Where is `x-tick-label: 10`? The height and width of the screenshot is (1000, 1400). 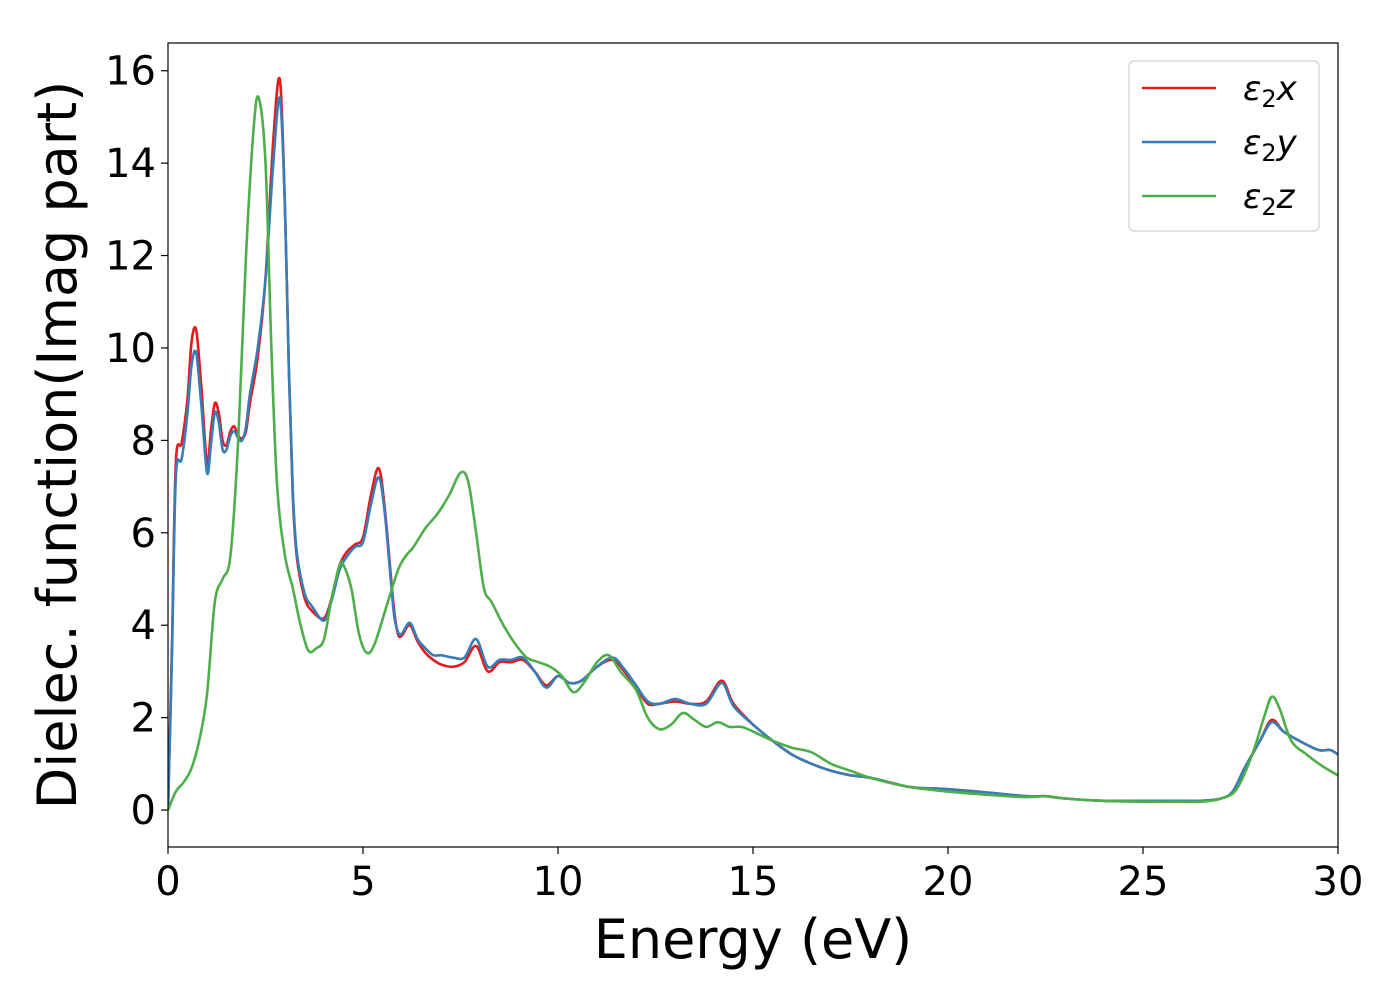
x-tick-label: 10 is located at coordinates (558, 882).